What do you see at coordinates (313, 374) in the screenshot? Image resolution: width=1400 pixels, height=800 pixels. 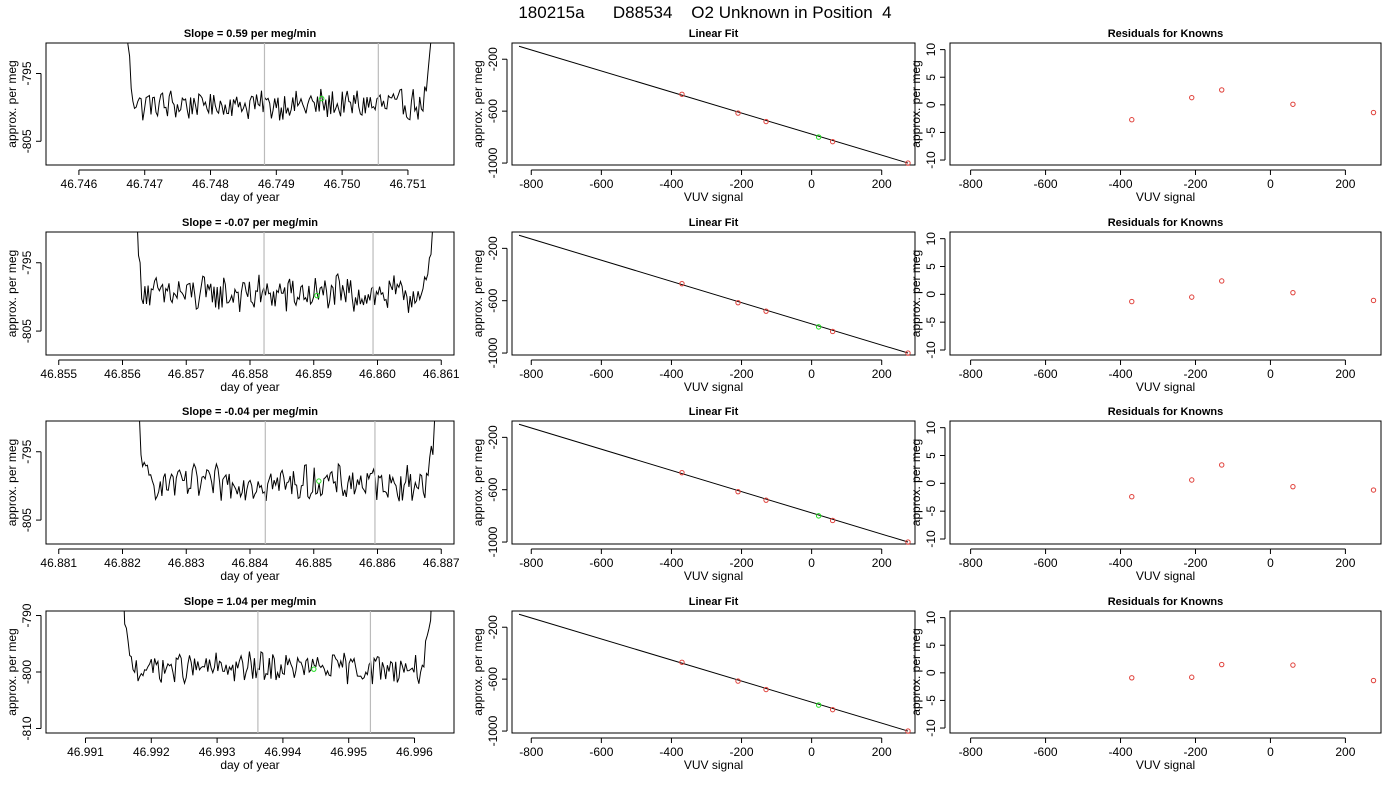 I see `time-trace-x-tick-label: 46.859` at bounding box center [313, 374].